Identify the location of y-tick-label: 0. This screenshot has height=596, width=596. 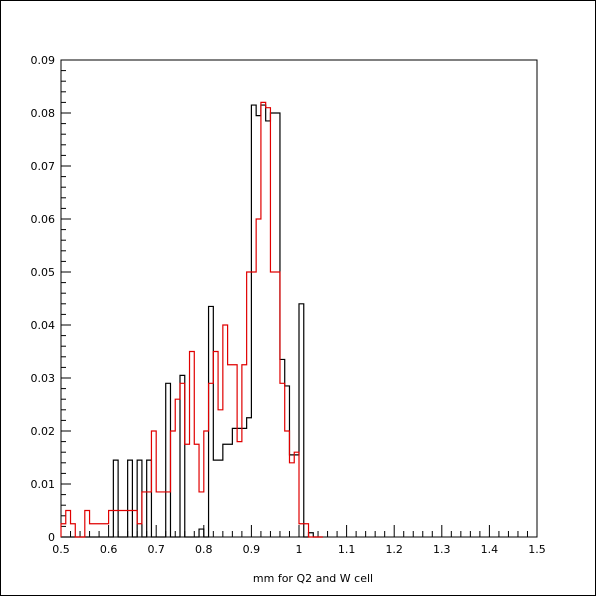
(51, 537).